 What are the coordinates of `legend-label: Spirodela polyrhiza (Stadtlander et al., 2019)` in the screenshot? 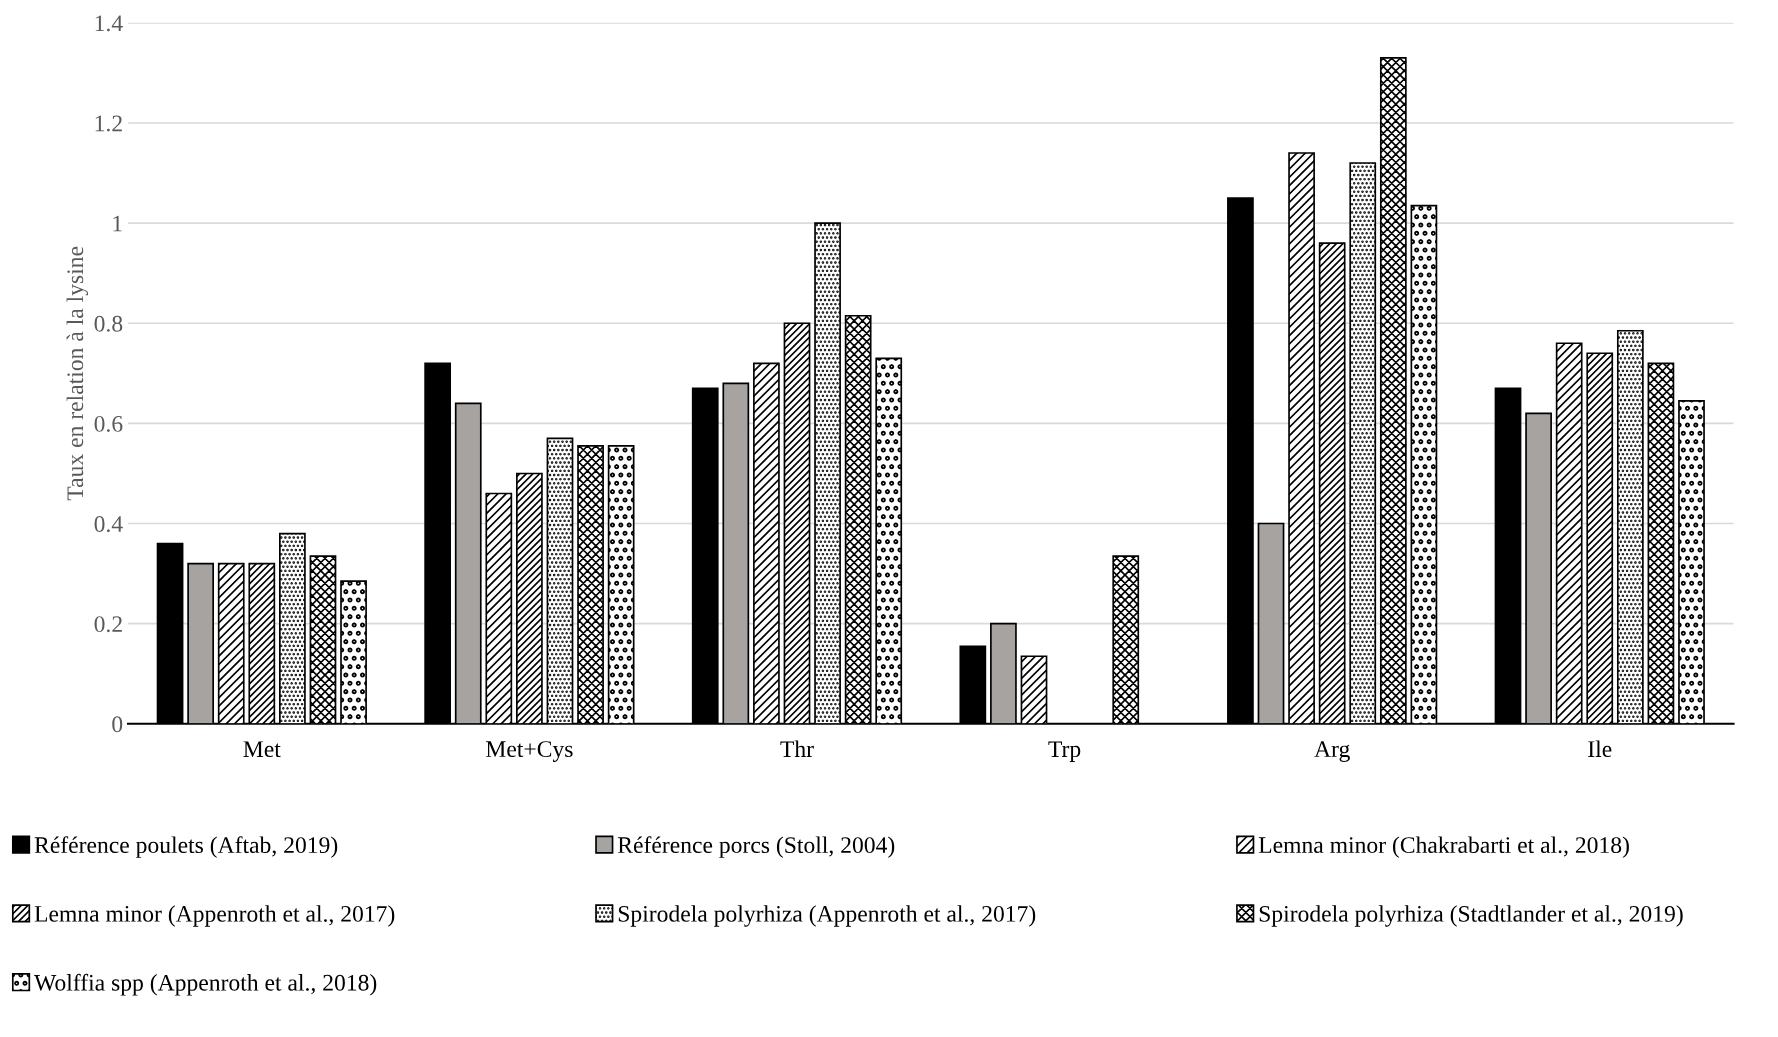 It's located at (1471, 916).